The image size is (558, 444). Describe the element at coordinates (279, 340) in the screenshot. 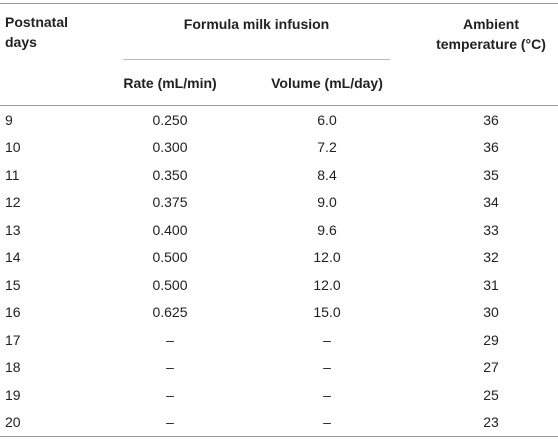

I see `table-row: 17 – – 29` at that location.